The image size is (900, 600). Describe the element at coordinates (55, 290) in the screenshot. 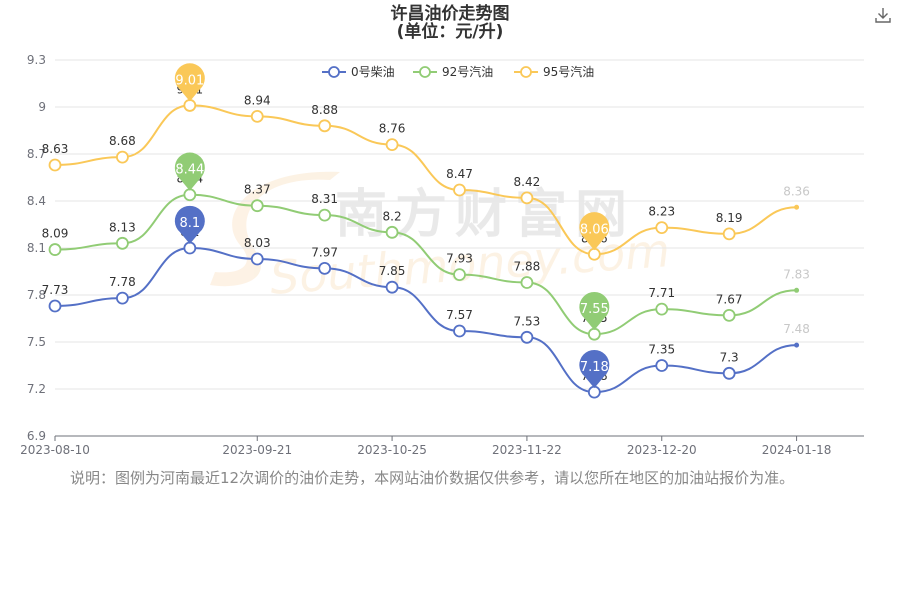

I see `data-label: 7.73` at that location.